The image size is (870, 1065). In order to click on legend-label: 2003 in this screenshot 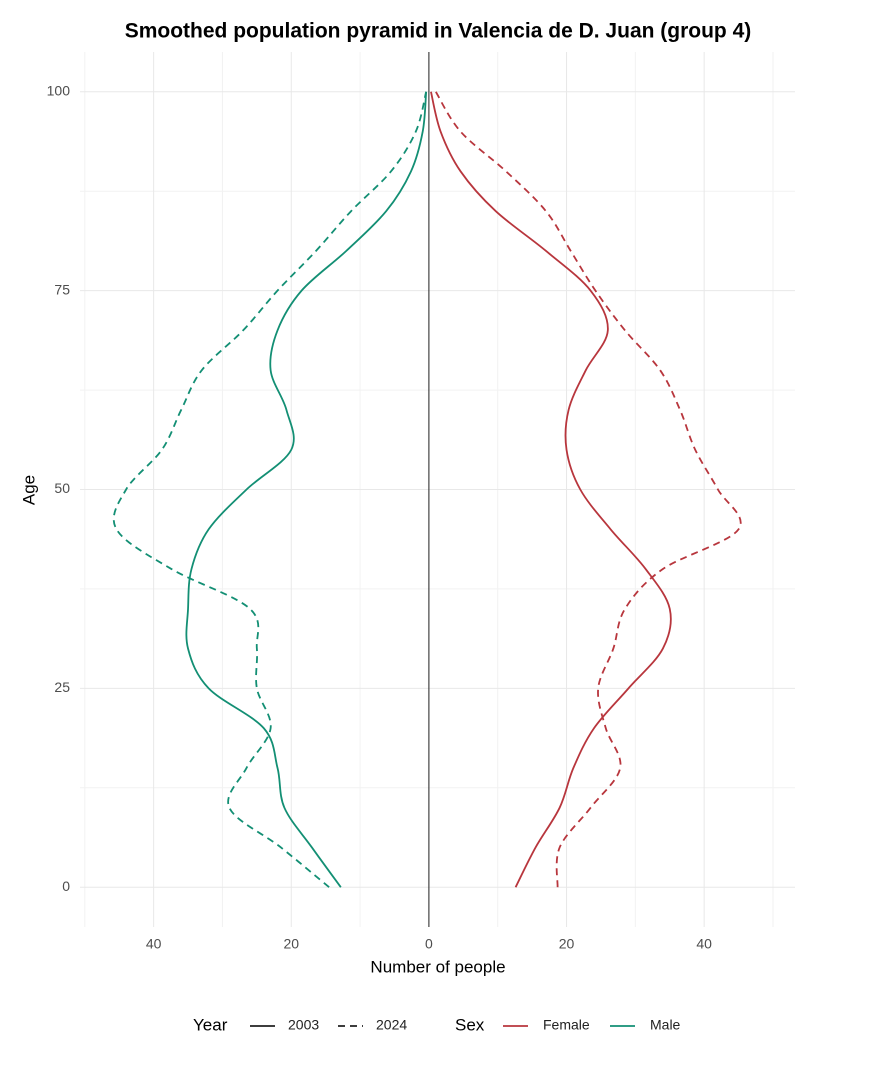, I will do `click(303, 1025)`.